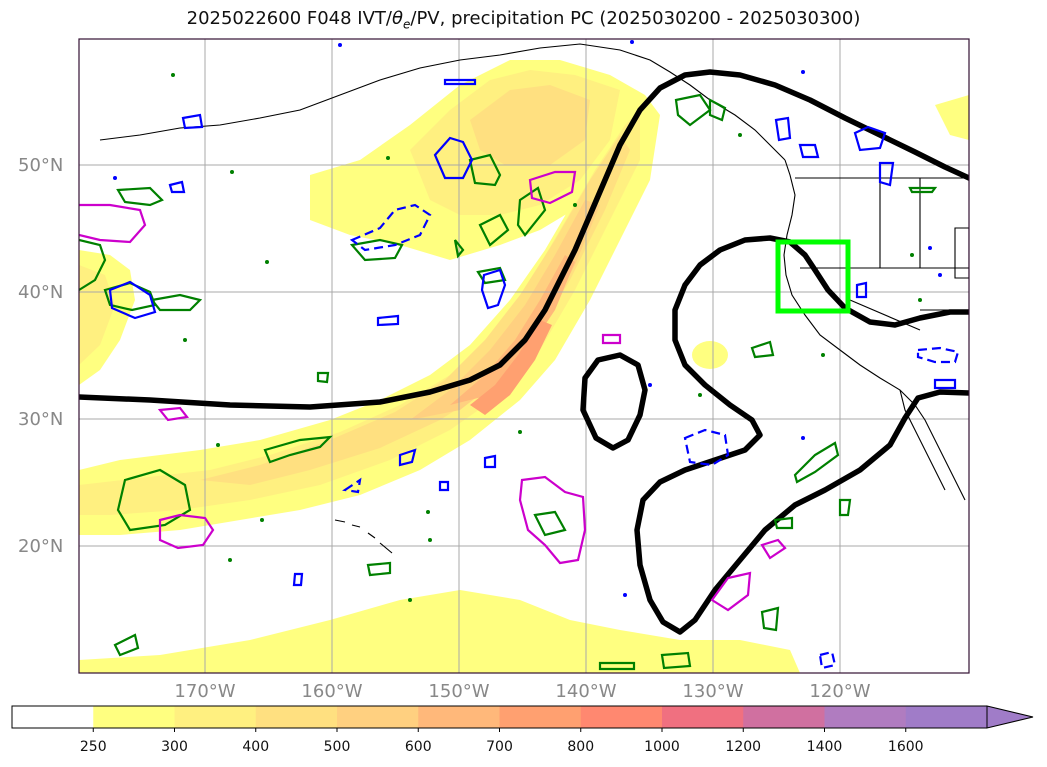  Describe the element at coordinates (205, 691) in the screenshot. I see `lon-label-170w: 170°W` at that location.